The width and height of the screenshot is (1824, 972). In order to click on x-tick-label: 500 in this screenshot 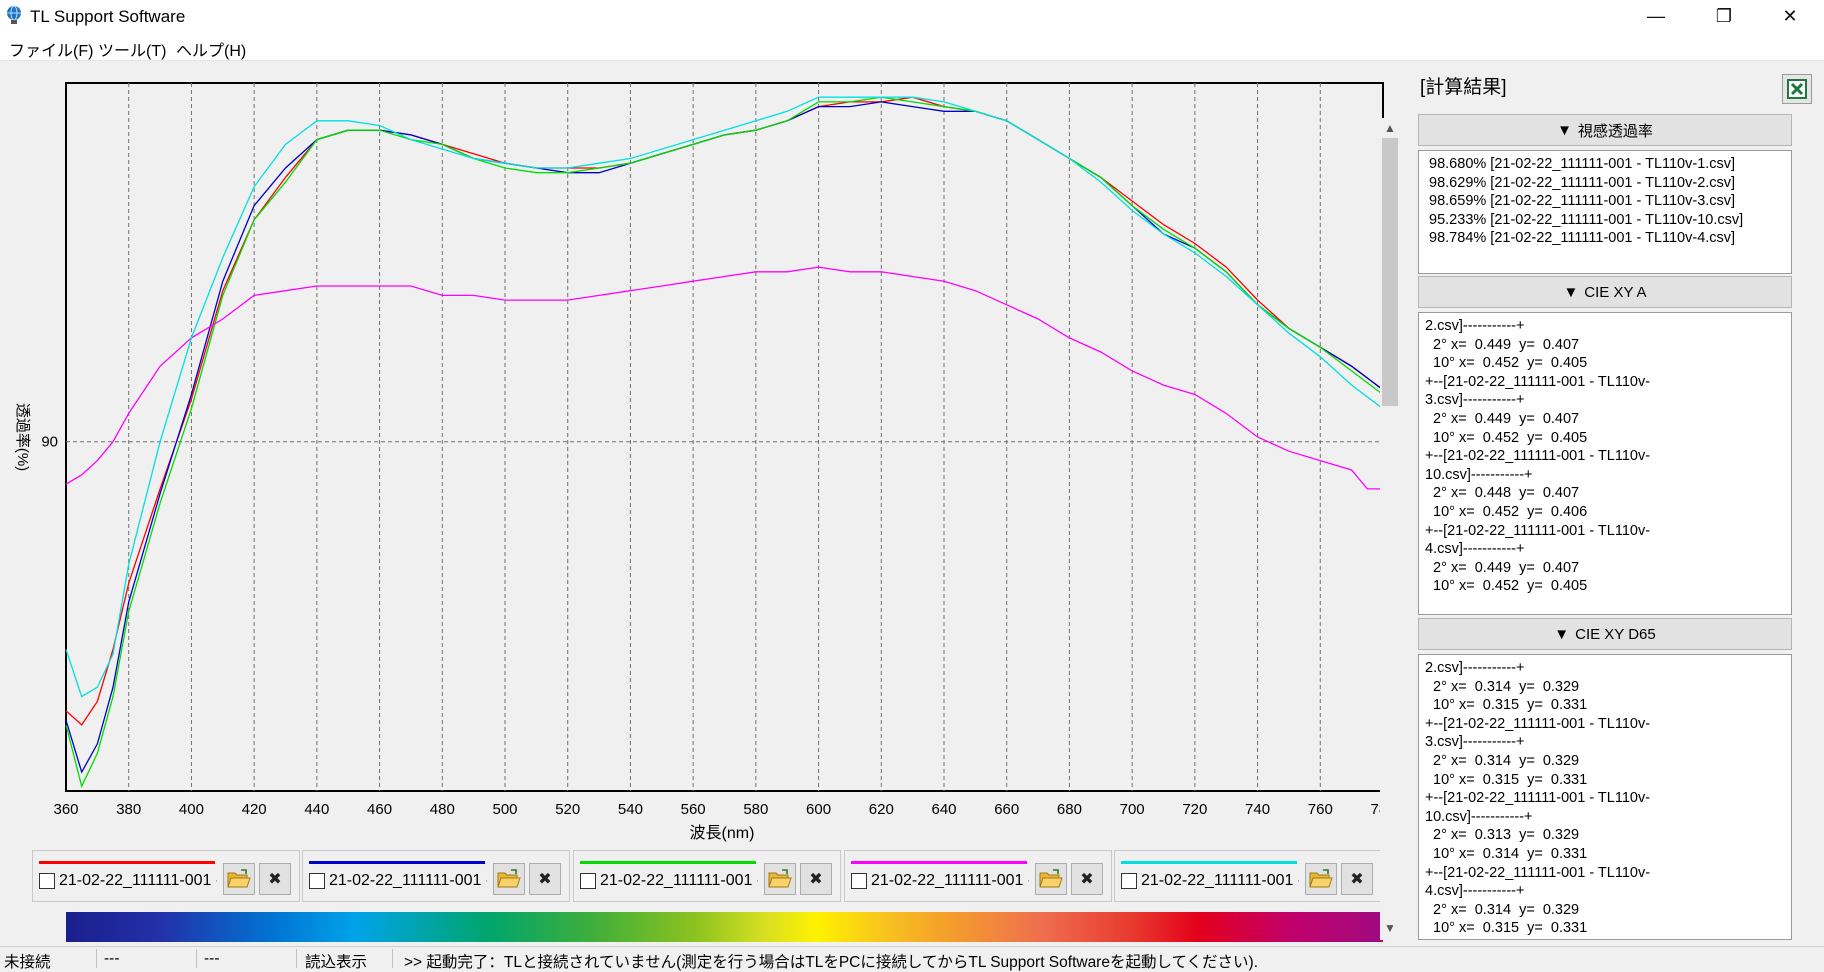, I will do `click(504, 809)`.